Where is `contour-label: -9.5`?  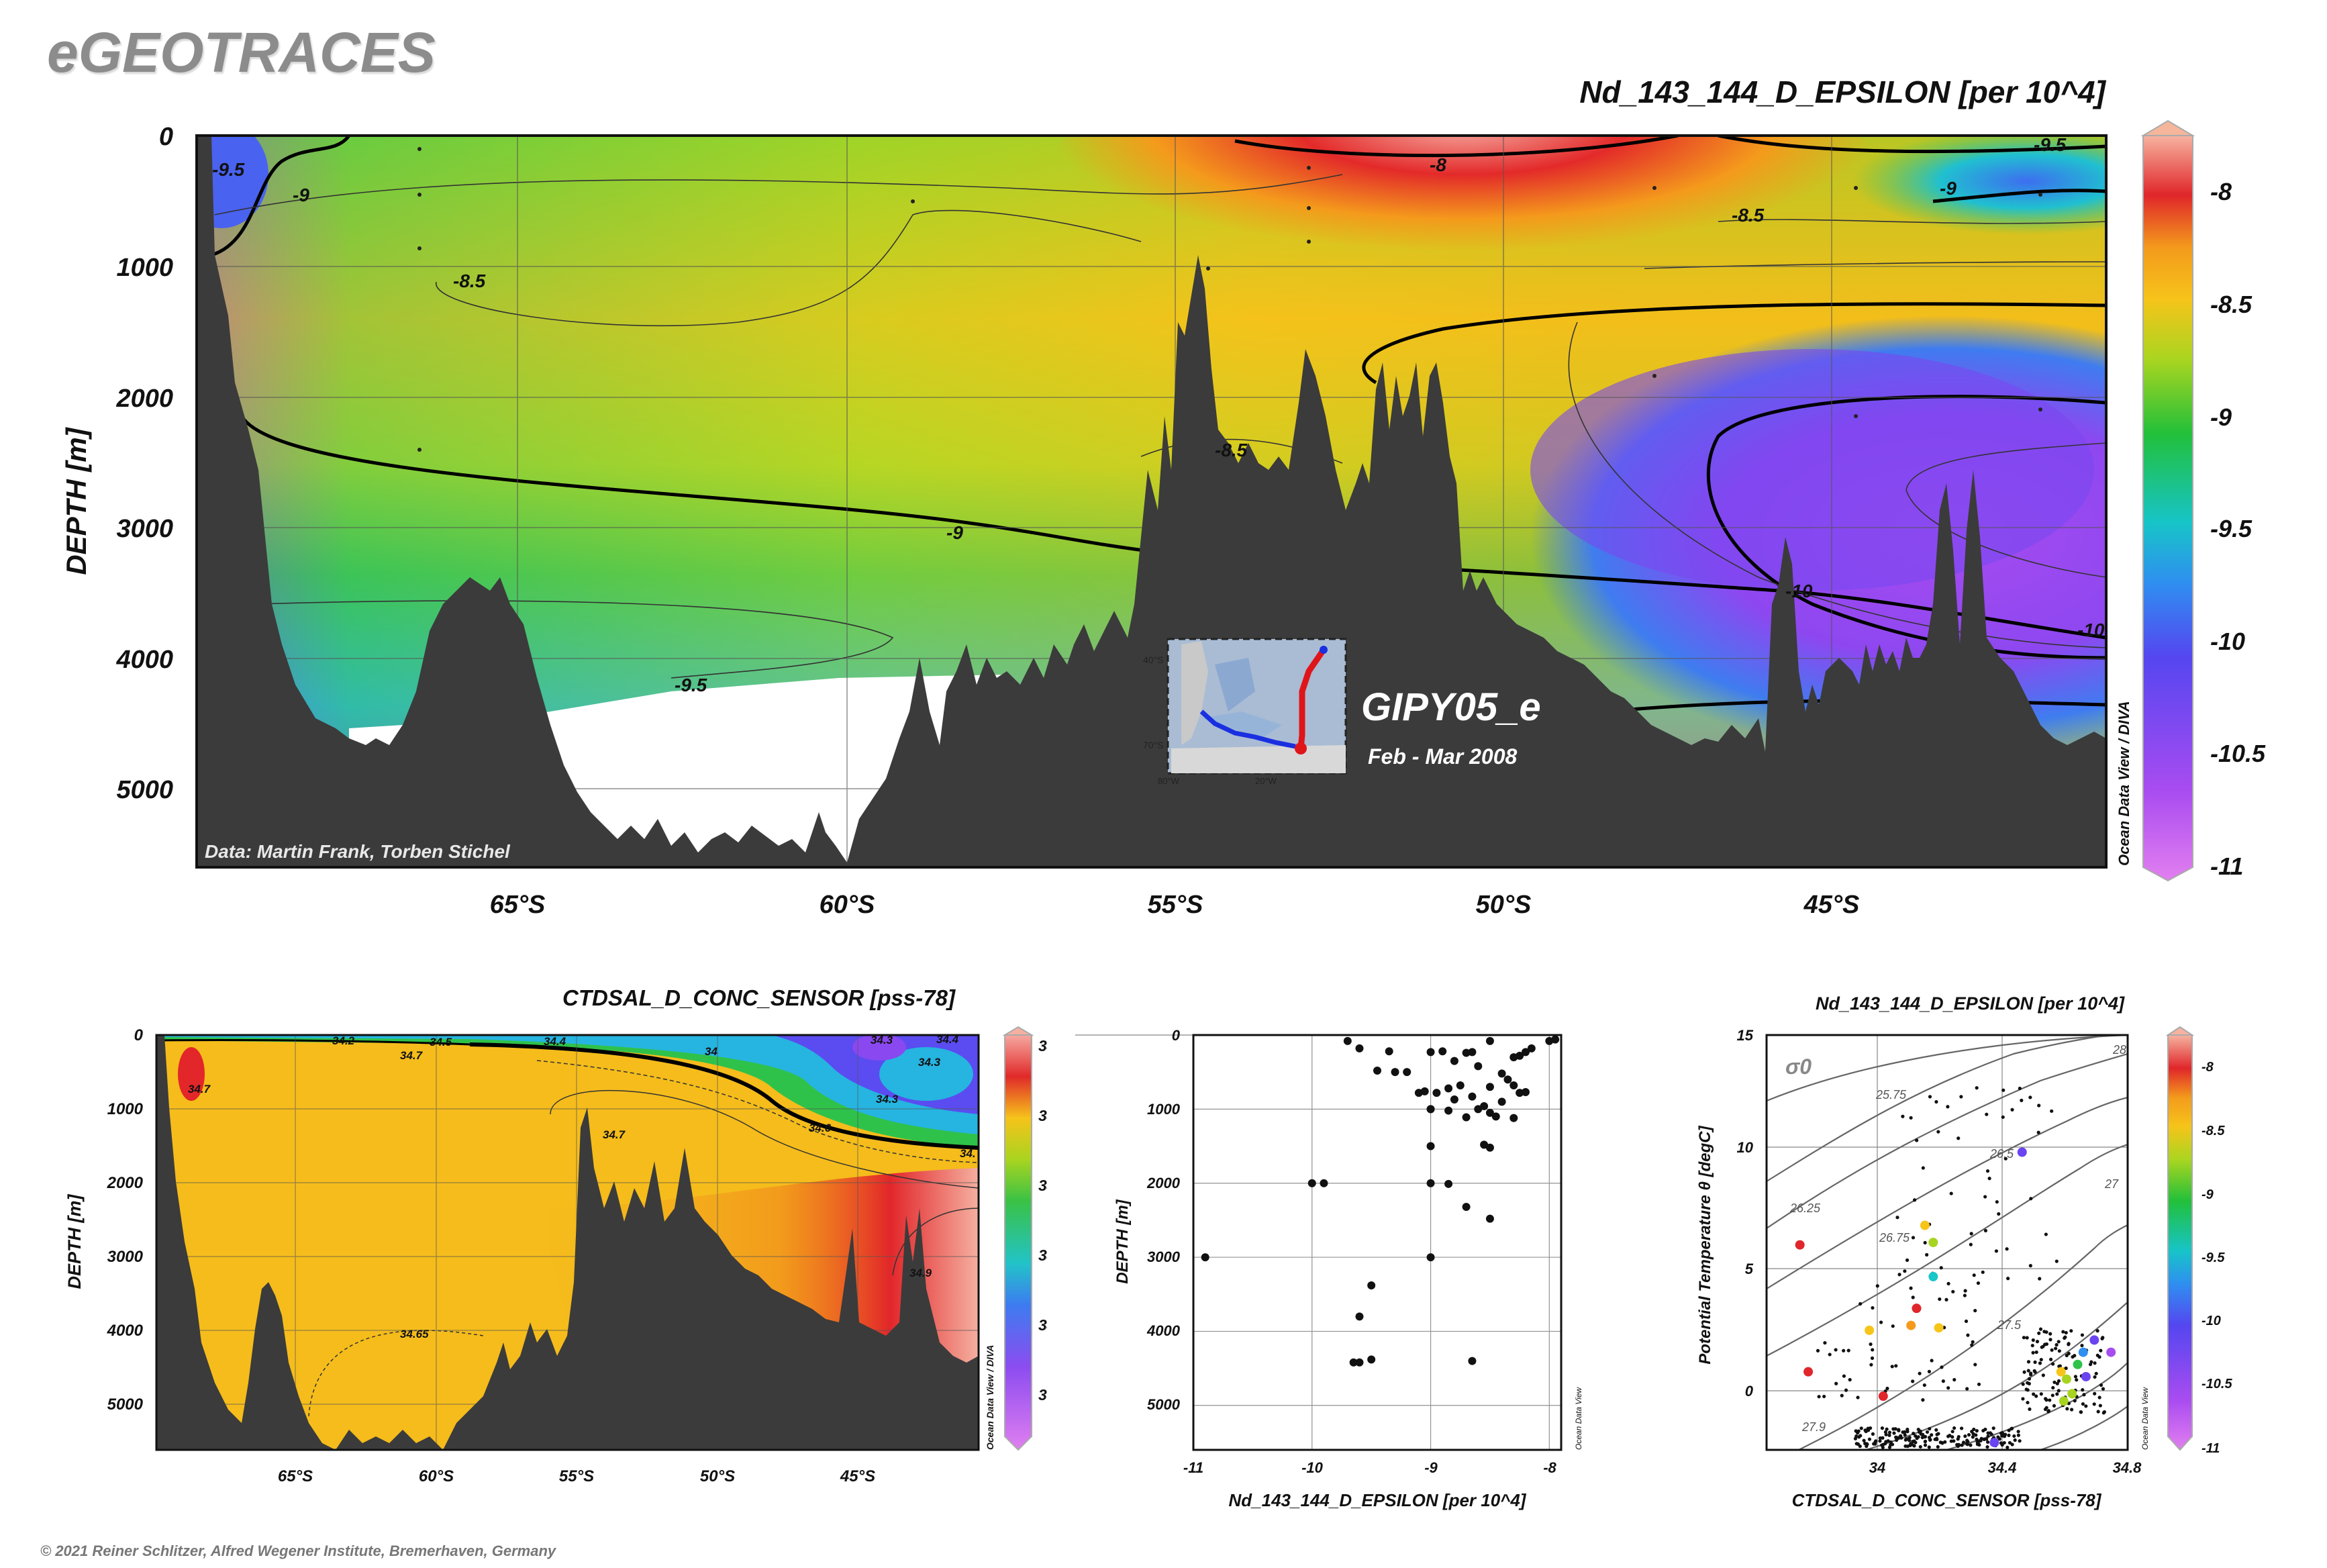
contour-label: -9.5 is located at coordinates (691, 685).